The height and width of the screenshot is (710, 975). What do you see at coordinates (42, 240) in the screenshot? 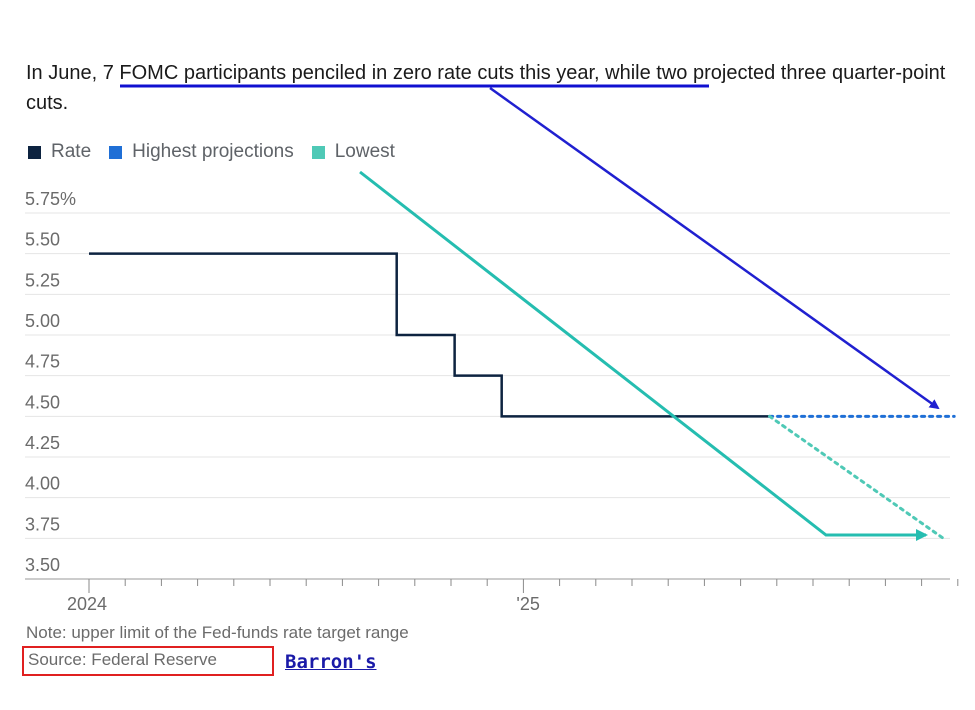
I see `y-tick-label: 5.50` at bounding box center [42, 240].